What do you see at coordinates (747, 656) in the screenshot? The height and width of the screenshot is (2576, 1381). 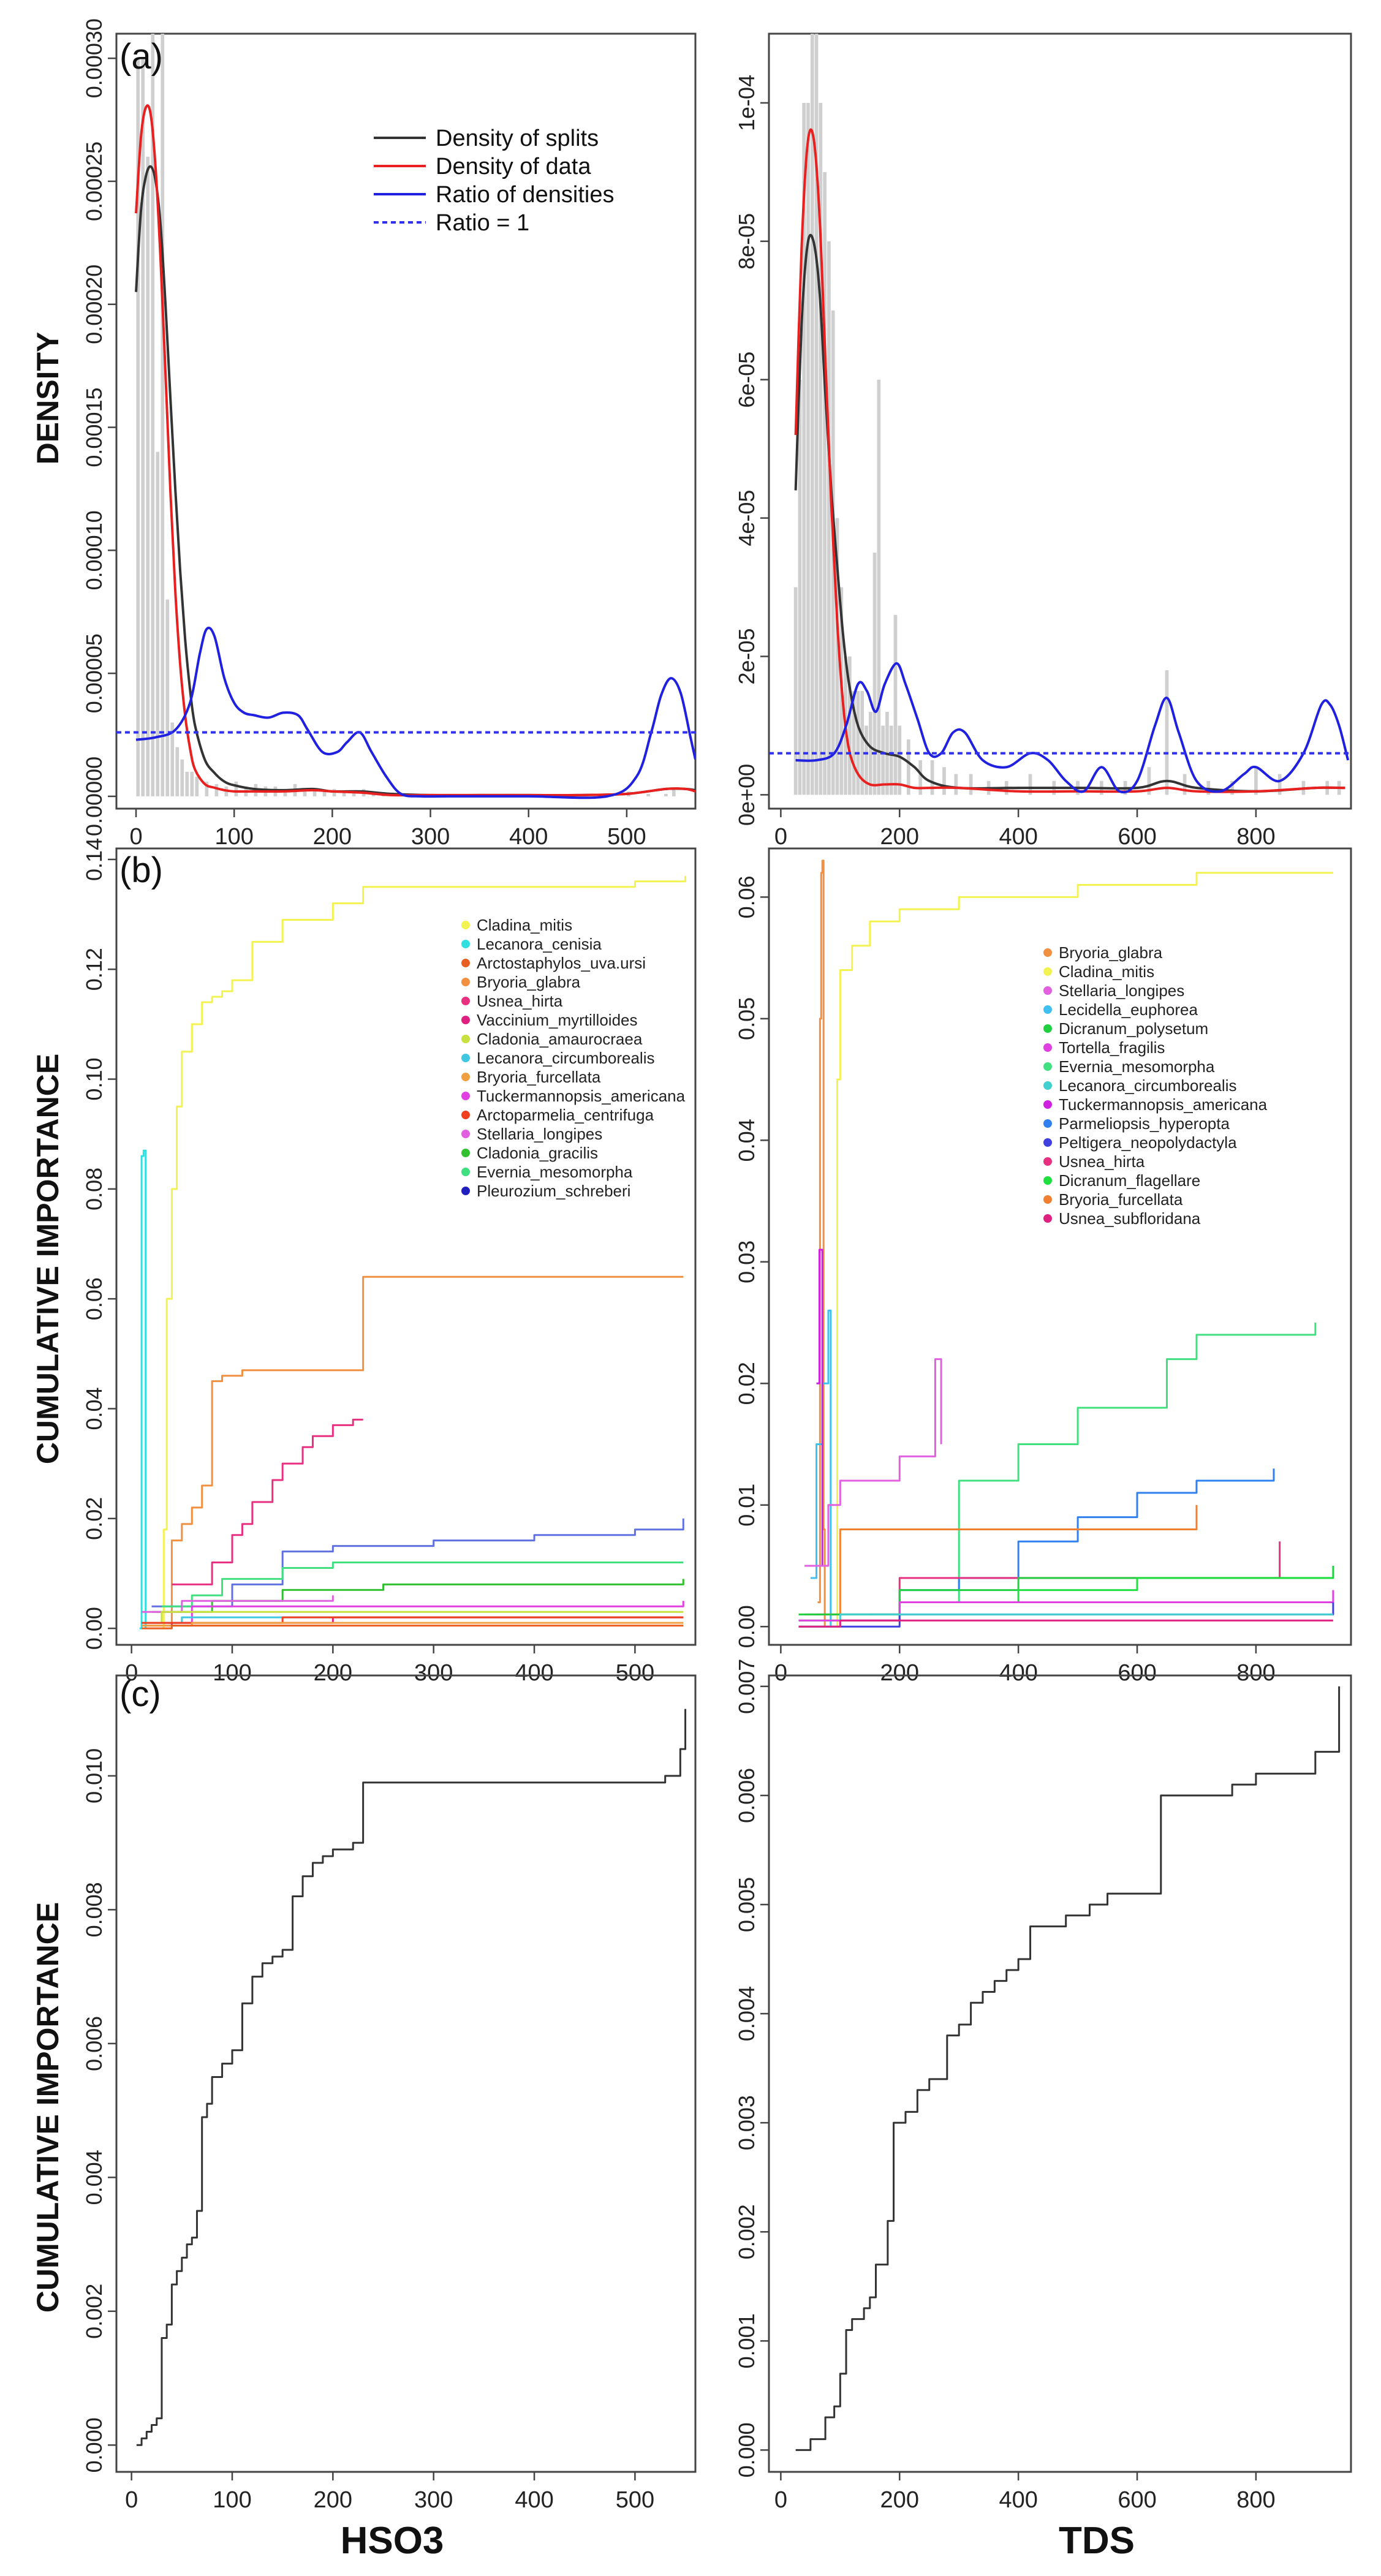 I see `y-tick-label: 2e-05` at bounding box center [747, 656].